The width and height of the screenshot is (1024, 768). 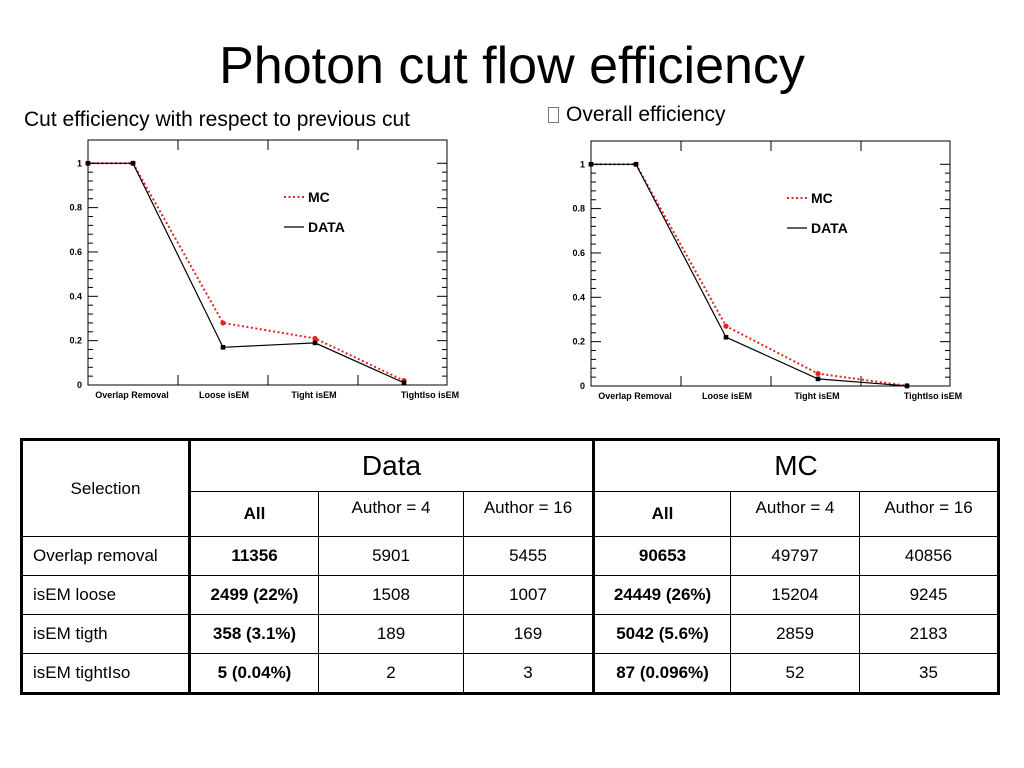 I want to click on right-chart-caption: Overall efficiency, so click(x=646, y=114).